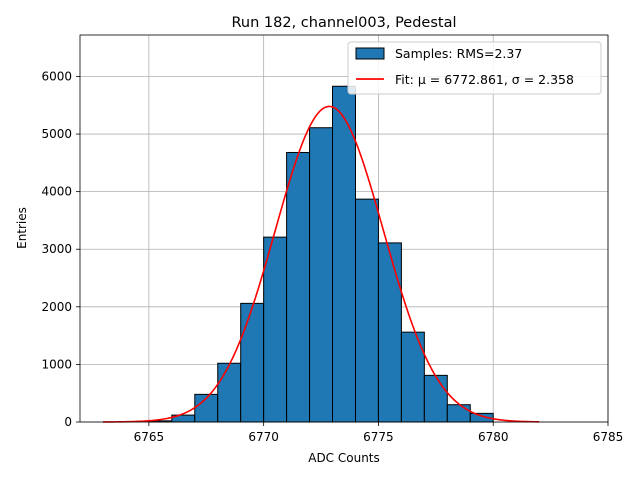  I want to click on x-axis-ticks: 6765 6770 6775 6780 6785, so click(379, 433).